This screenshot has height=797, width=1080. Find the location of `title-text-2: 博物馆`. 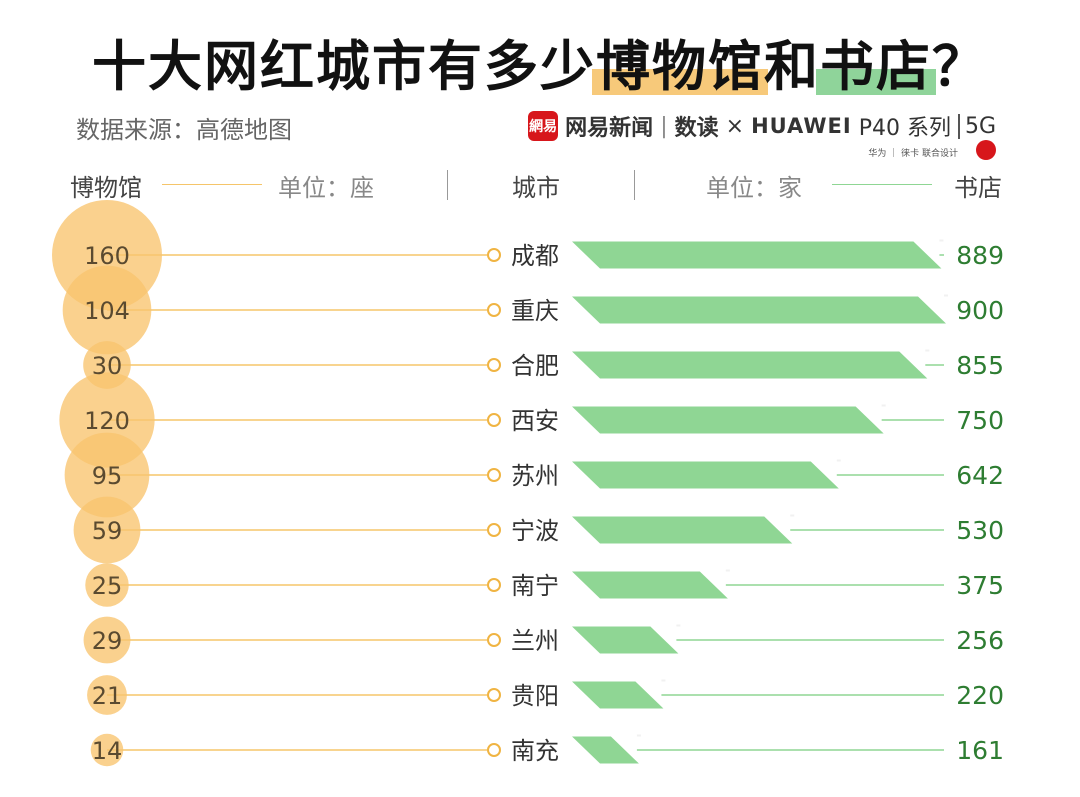

title-text-2: 博物馆 is located at coordinates (680, 66).